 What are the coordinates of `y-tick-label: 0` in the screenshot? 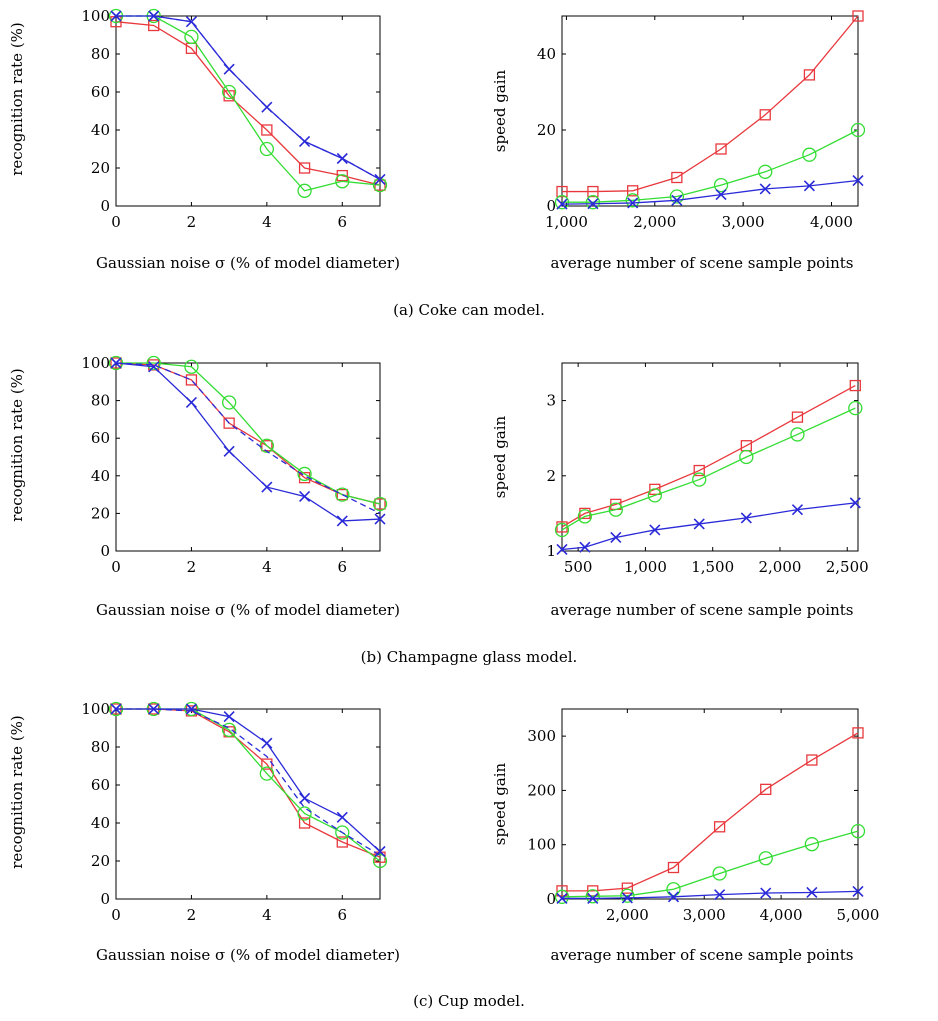 It's located at (551, 206).